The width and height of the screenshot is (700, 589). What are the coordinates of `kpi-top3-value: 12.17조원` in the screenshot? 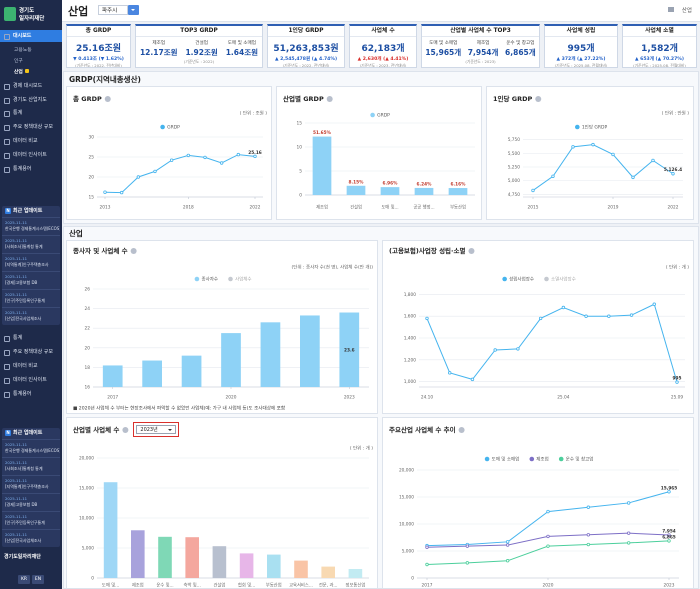 It's located at (158, 52).